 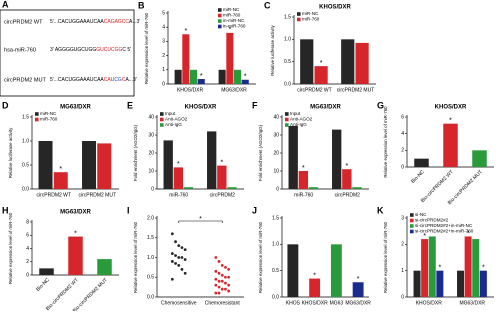 I want to click on y-tick-label: 4, so click(x=163, y=28).